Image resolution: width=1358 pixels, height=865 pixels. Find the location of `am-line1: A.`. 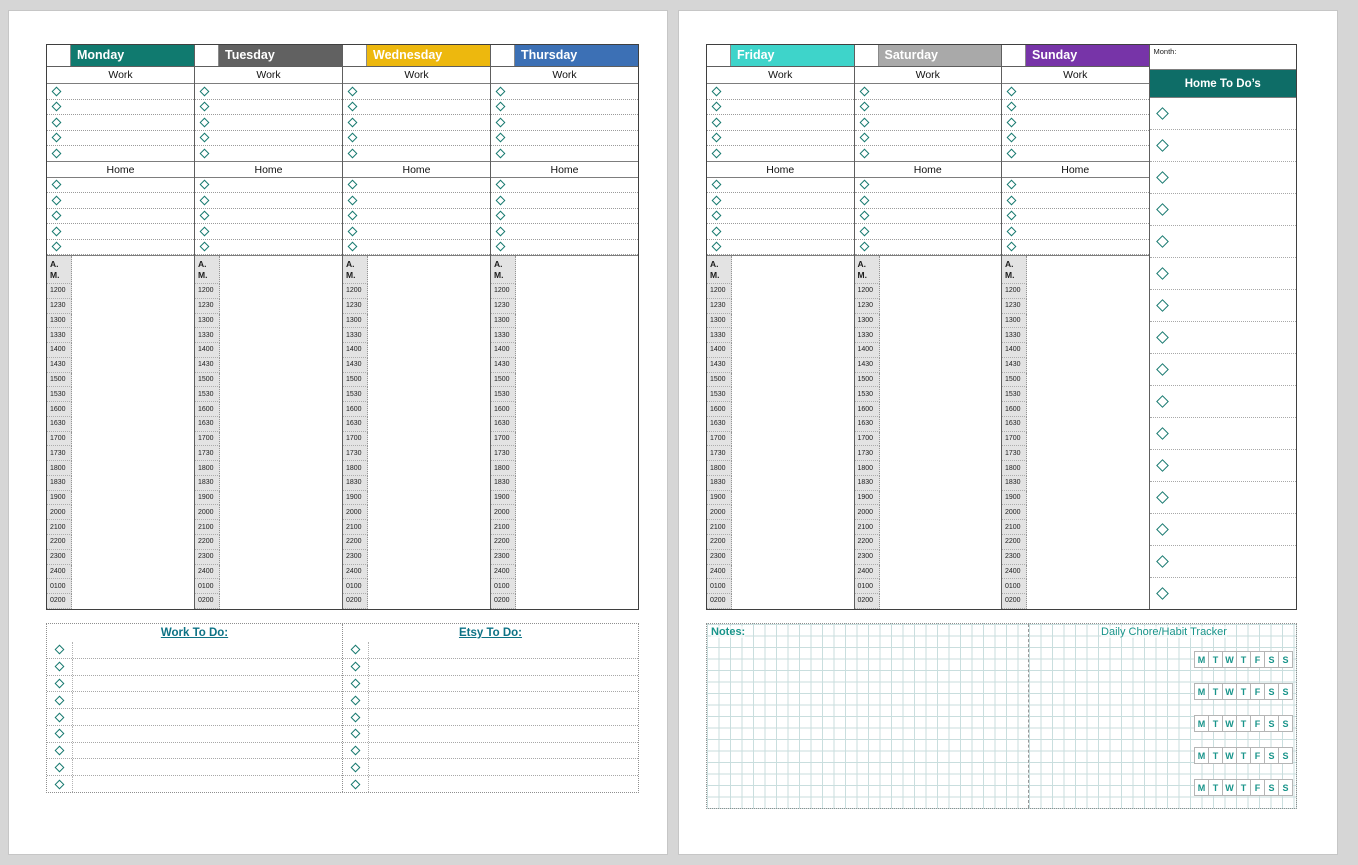

am-line1: A. is located at coordinates (1009, 263).